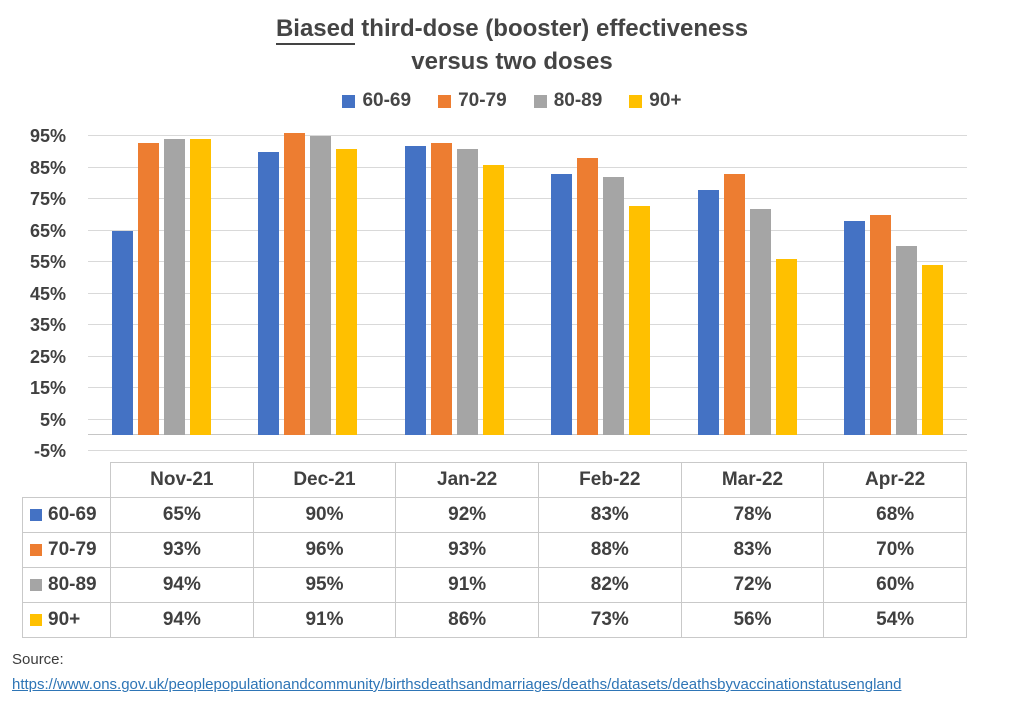 Image resolution: width=1024 pixels, height=715 pixels. I want to click on y-axis-tick-label: 55%, so click(47, 262).